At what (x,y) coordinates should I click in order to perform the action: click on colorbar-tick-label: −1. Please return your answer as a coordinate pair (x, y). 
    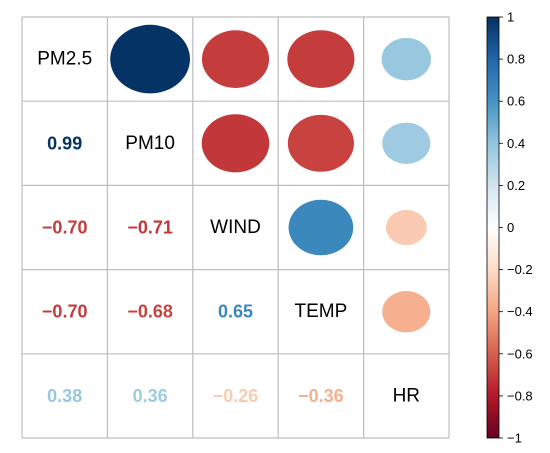
    Looking at the image, I should click on (514, 438).